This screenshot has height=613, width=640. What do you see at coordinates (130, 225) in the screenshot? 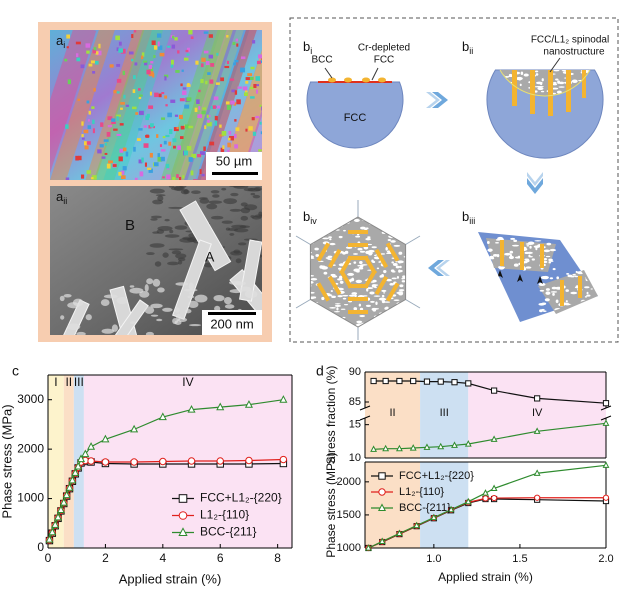
I see `region-label: B` at bounding box center [130, 225].